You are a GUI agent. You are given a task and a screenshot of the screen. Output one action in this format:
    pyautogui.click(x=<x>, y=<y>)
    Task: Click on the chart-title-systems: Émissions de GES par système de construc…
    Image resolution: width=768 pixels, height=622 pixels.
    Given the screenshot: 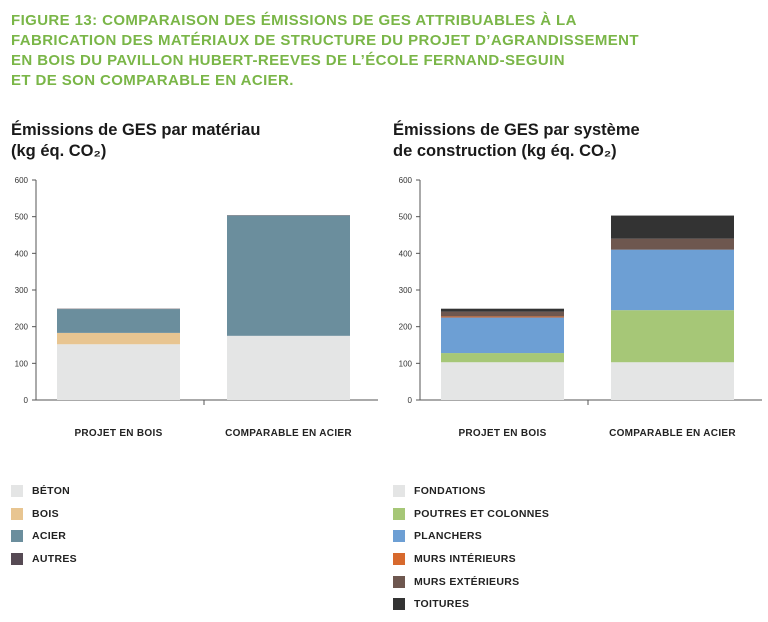 What is the action you would take?
    pyautogui.click(x=516, y=141)
    